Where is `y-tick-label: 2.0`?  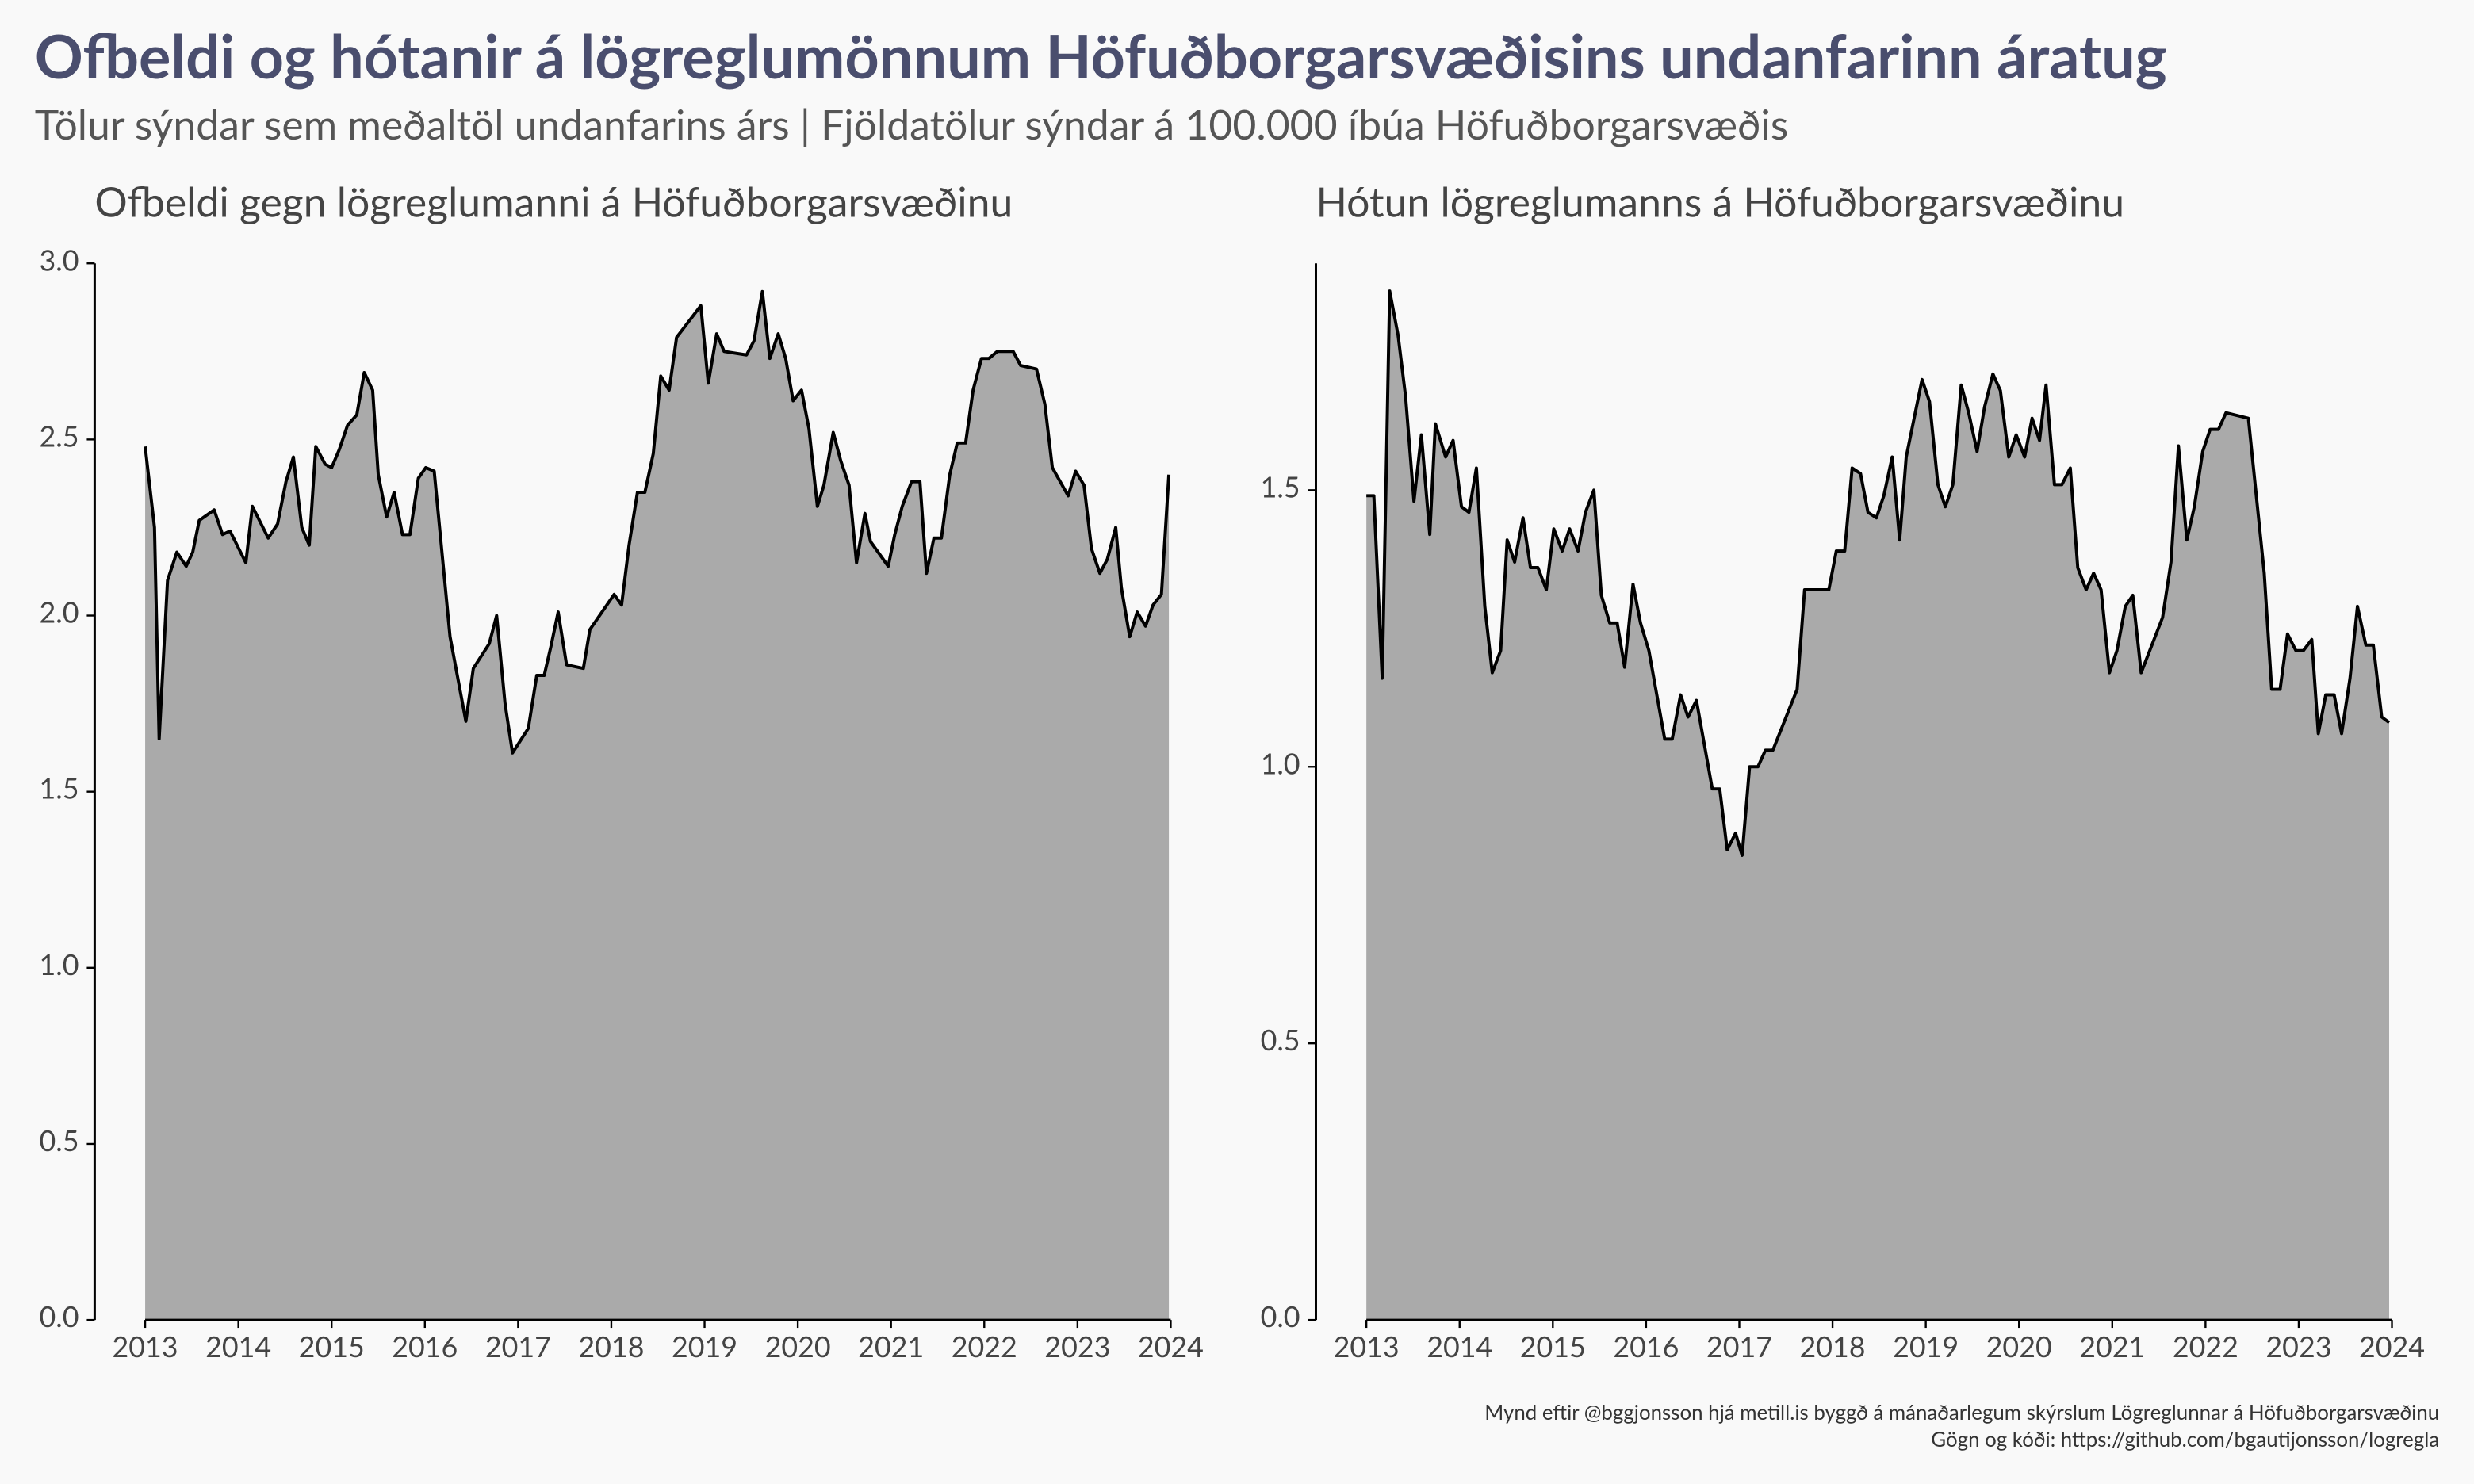 y-tick-label: 2.0 is located at coordinates (59, 612).